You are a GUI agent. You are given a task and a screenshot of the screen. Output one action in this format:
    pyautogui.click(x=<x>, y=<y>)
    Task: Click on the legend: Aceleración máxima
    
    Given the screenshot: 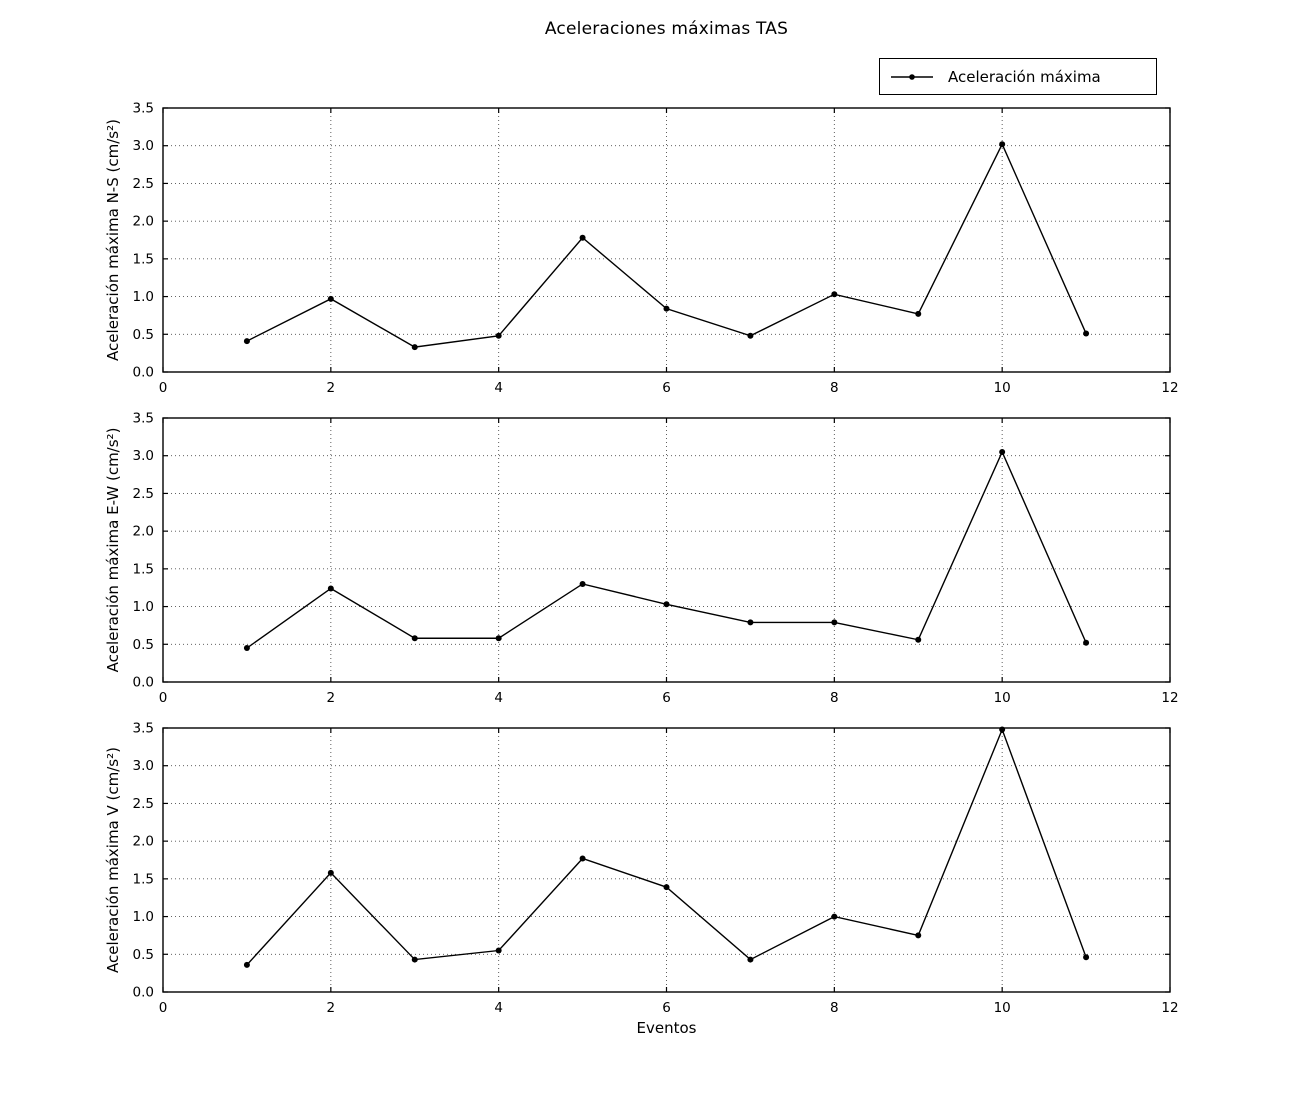 What is the action you would take?
    pyautogui.click(x=1018, y=76)
    